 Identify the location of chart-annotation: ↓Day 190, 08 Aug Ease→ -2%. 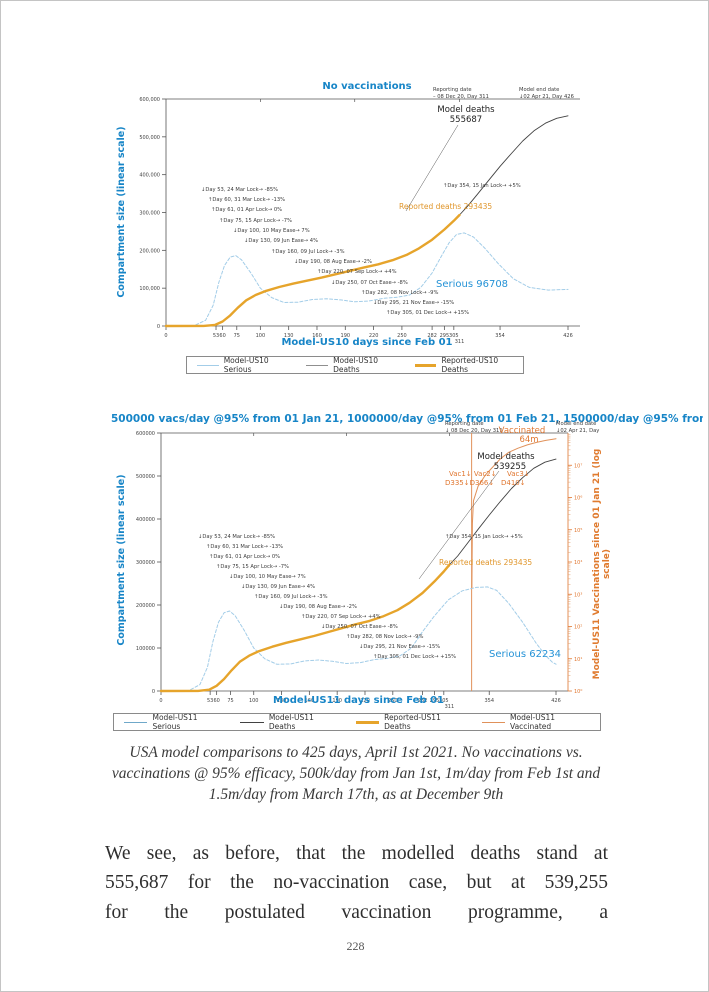
(333, 262).